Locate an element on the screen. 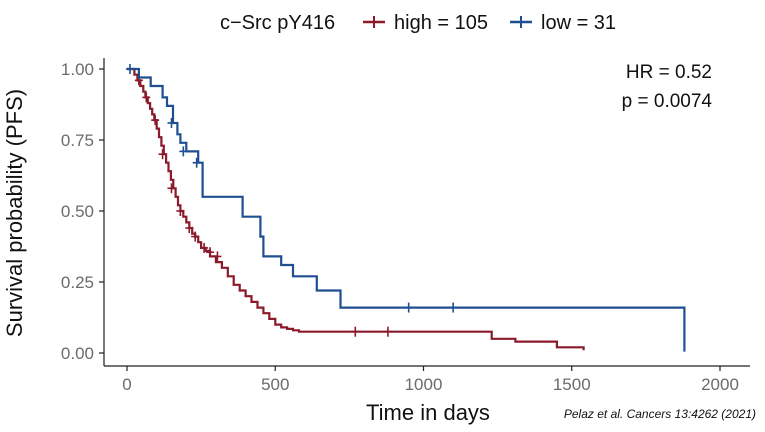 This screenshot has height=432, width=765. x-tick-label: 1000 is located at coordinates (424, 384).